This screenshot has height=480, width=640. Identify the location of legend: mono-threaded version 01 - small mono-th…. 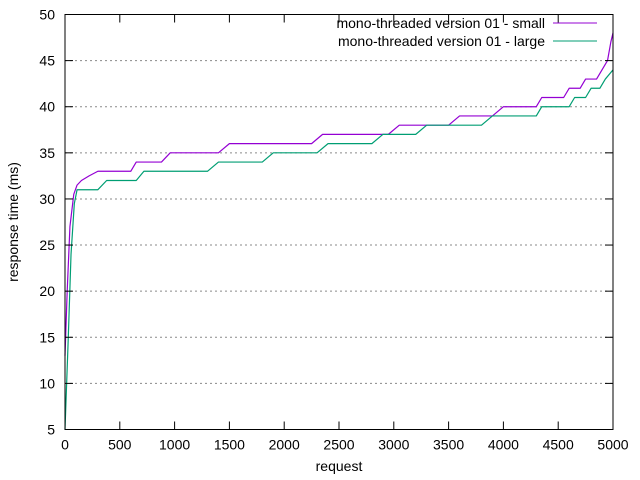
(466, 32).